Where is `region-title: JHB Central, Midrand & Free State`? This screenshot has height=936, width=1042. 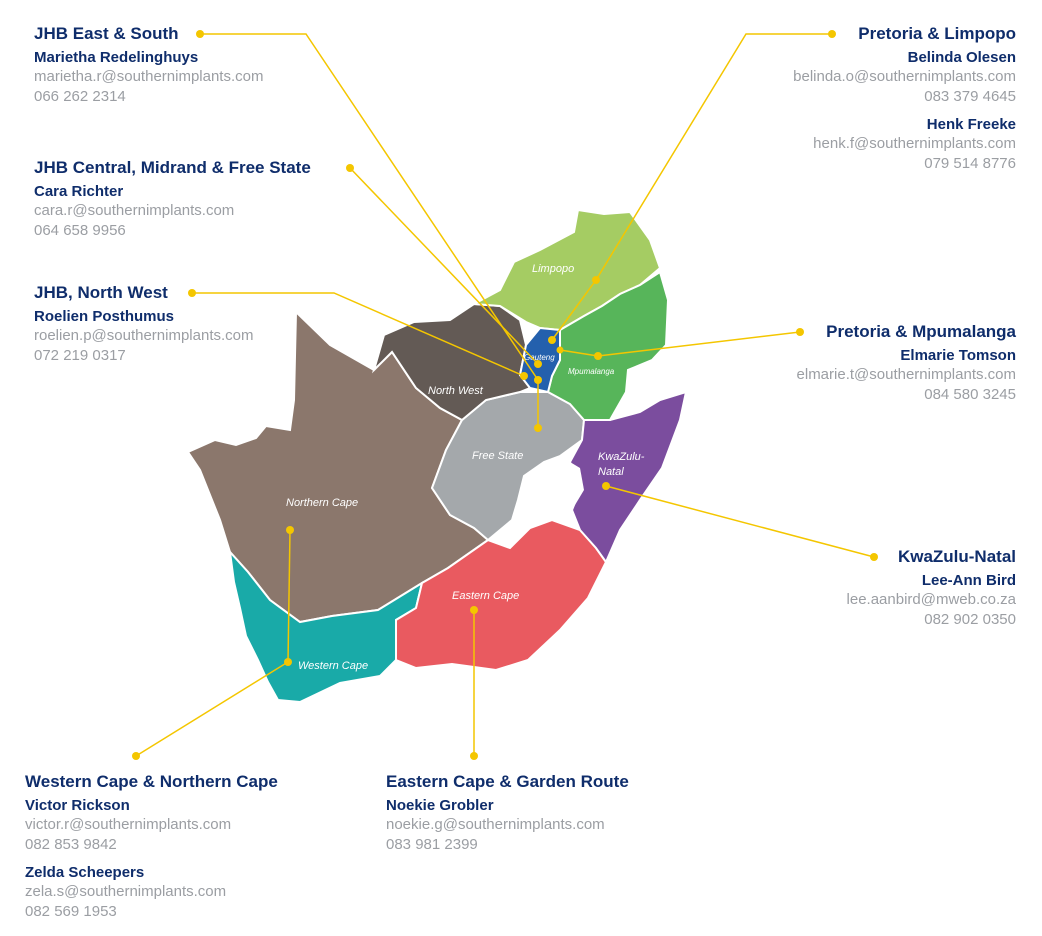
region-title: JHB Central, Midrand & Free State is located at coordinates (172, 167).